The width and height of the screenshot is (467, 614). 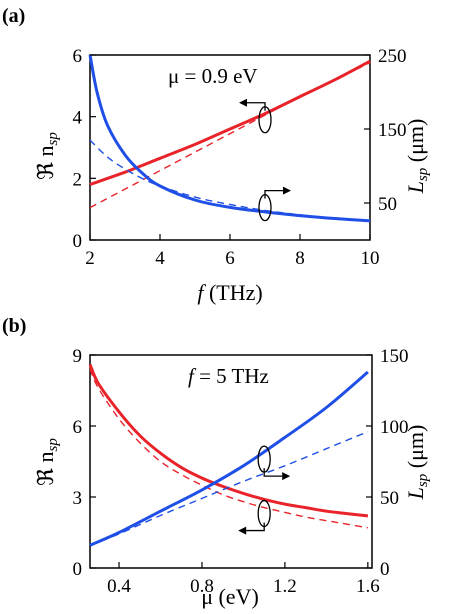 I want to click on panel-a-yleft-tick-label: 0, so click(x=78, y=241).